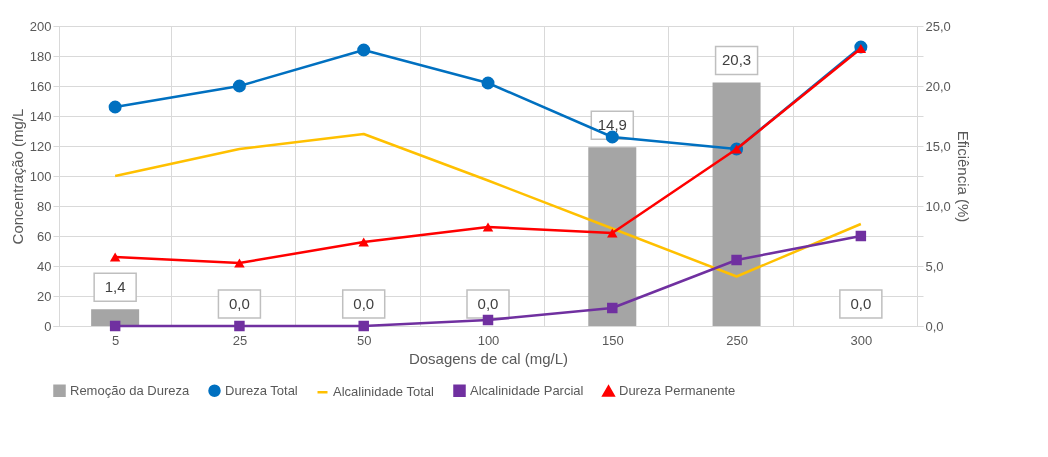 Image resolution: width=1048 pixels, height=457 pixels. What do you see at coordinates (115, 287) in the screenshot?
I see `data-label: 1,4` at bounding box center [115, 287].